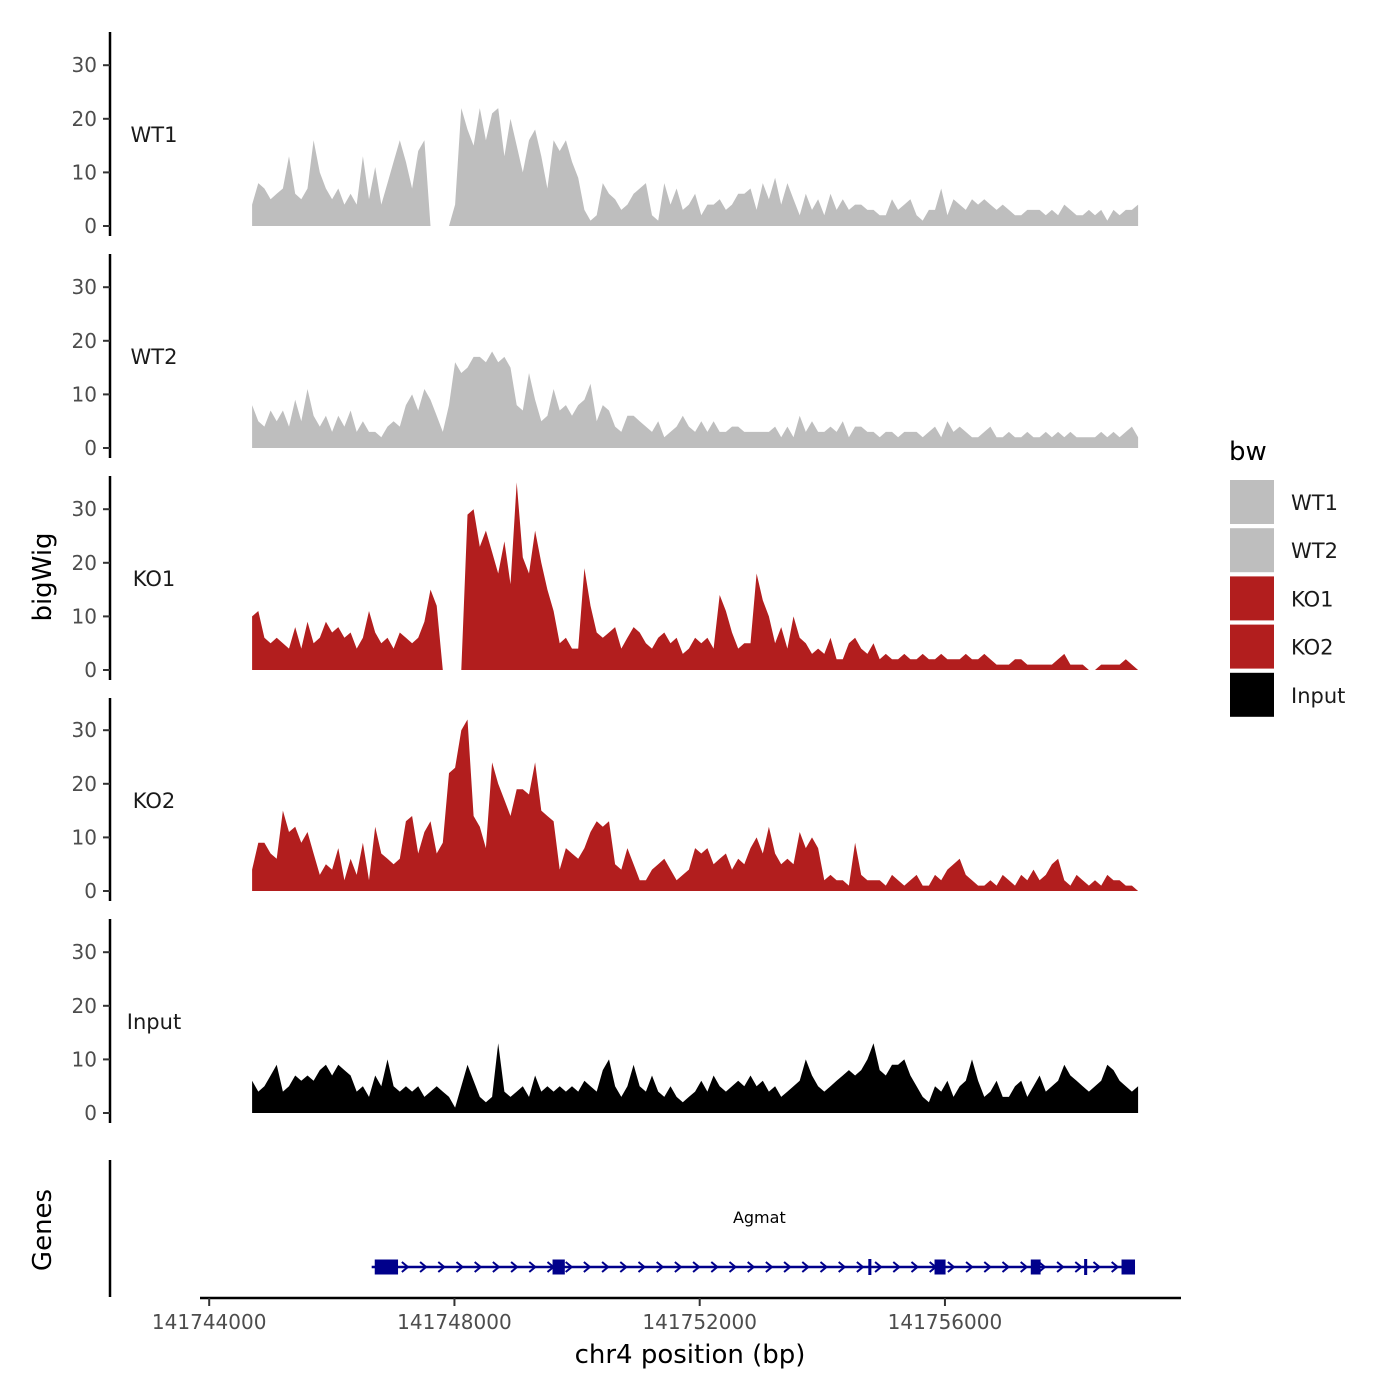 This screenshot has width=1400, height=1400. Describe the element at coordinates (43, 1230) in the screenshot. I see `genes-axis-title: Genes` at that location.